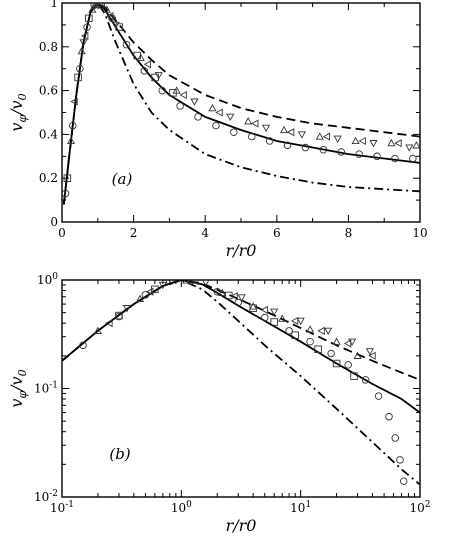  What do you see at coordinates (18, 112) in the screenshot?
I see `y-axis-label: vφ/v0` at bounding box center [18, 112].